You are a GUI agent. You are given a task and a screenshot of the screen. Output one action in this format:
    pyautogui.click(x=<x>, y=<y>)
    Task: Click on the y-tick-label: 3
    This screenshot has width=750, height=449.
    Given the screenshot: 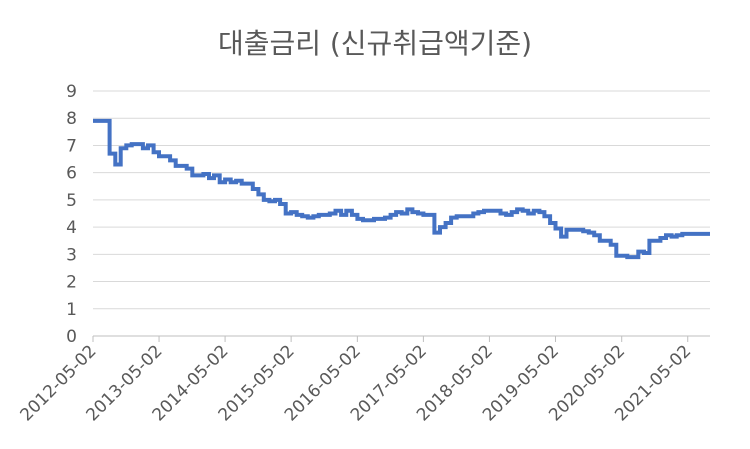 What is the action you would take?
    pyautogui.click(x=71, y=255)
    